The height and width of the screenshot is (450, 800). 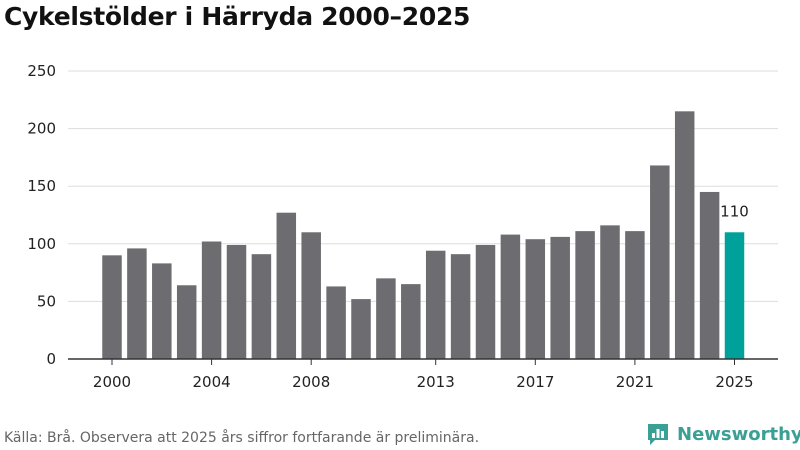 I want to click on brand-name: Newsworthy, so click(x=738, y=434).